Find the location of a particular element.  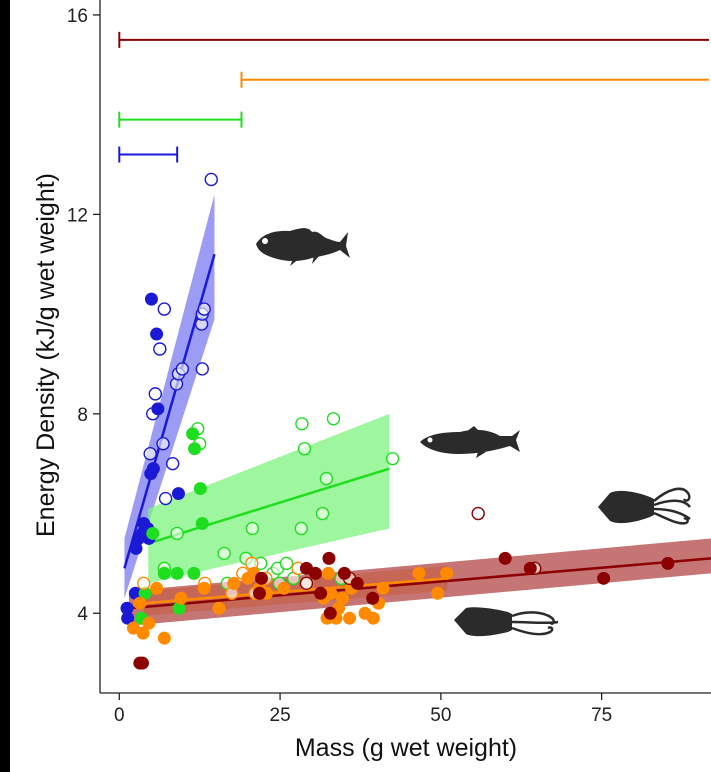

y-tick-label-0: 4 is located at coordinates (82, 614).